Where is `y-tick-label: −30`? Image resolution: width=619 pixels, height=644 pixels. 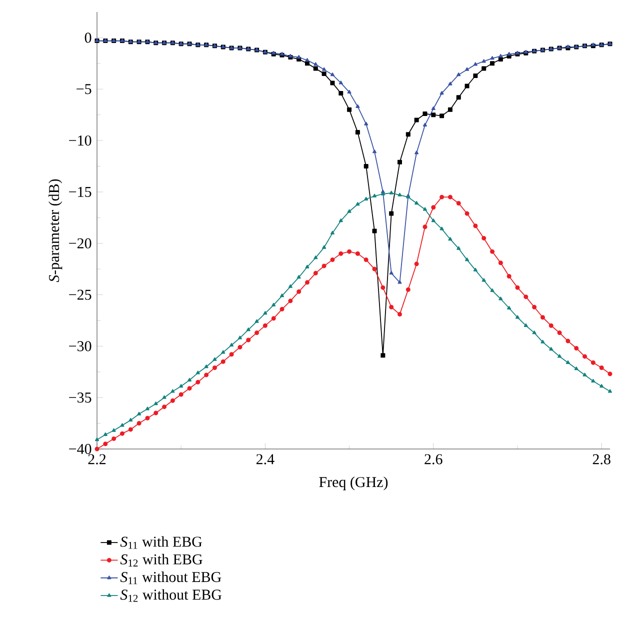 y-tick-label: −30 is located at coordinates (80, 346).